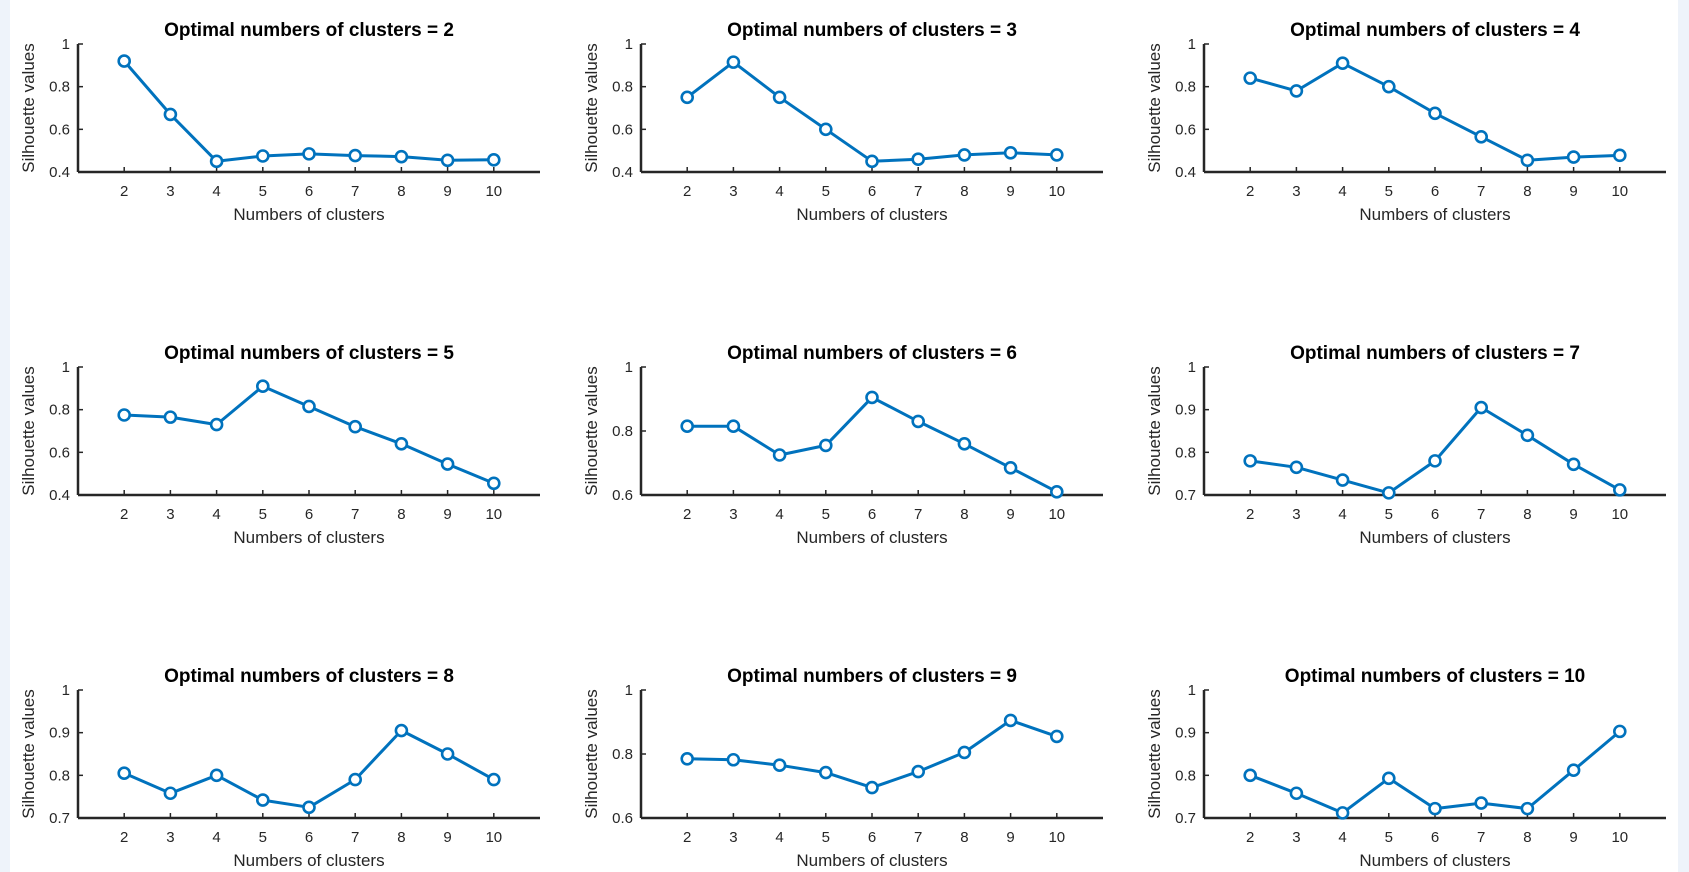 This screenshot has height=872, width=1689. Describe the element at coordinates (1435, 353) in the screenshot. I see `chart-title: Optimal numbers of clusters = 7` at that location.